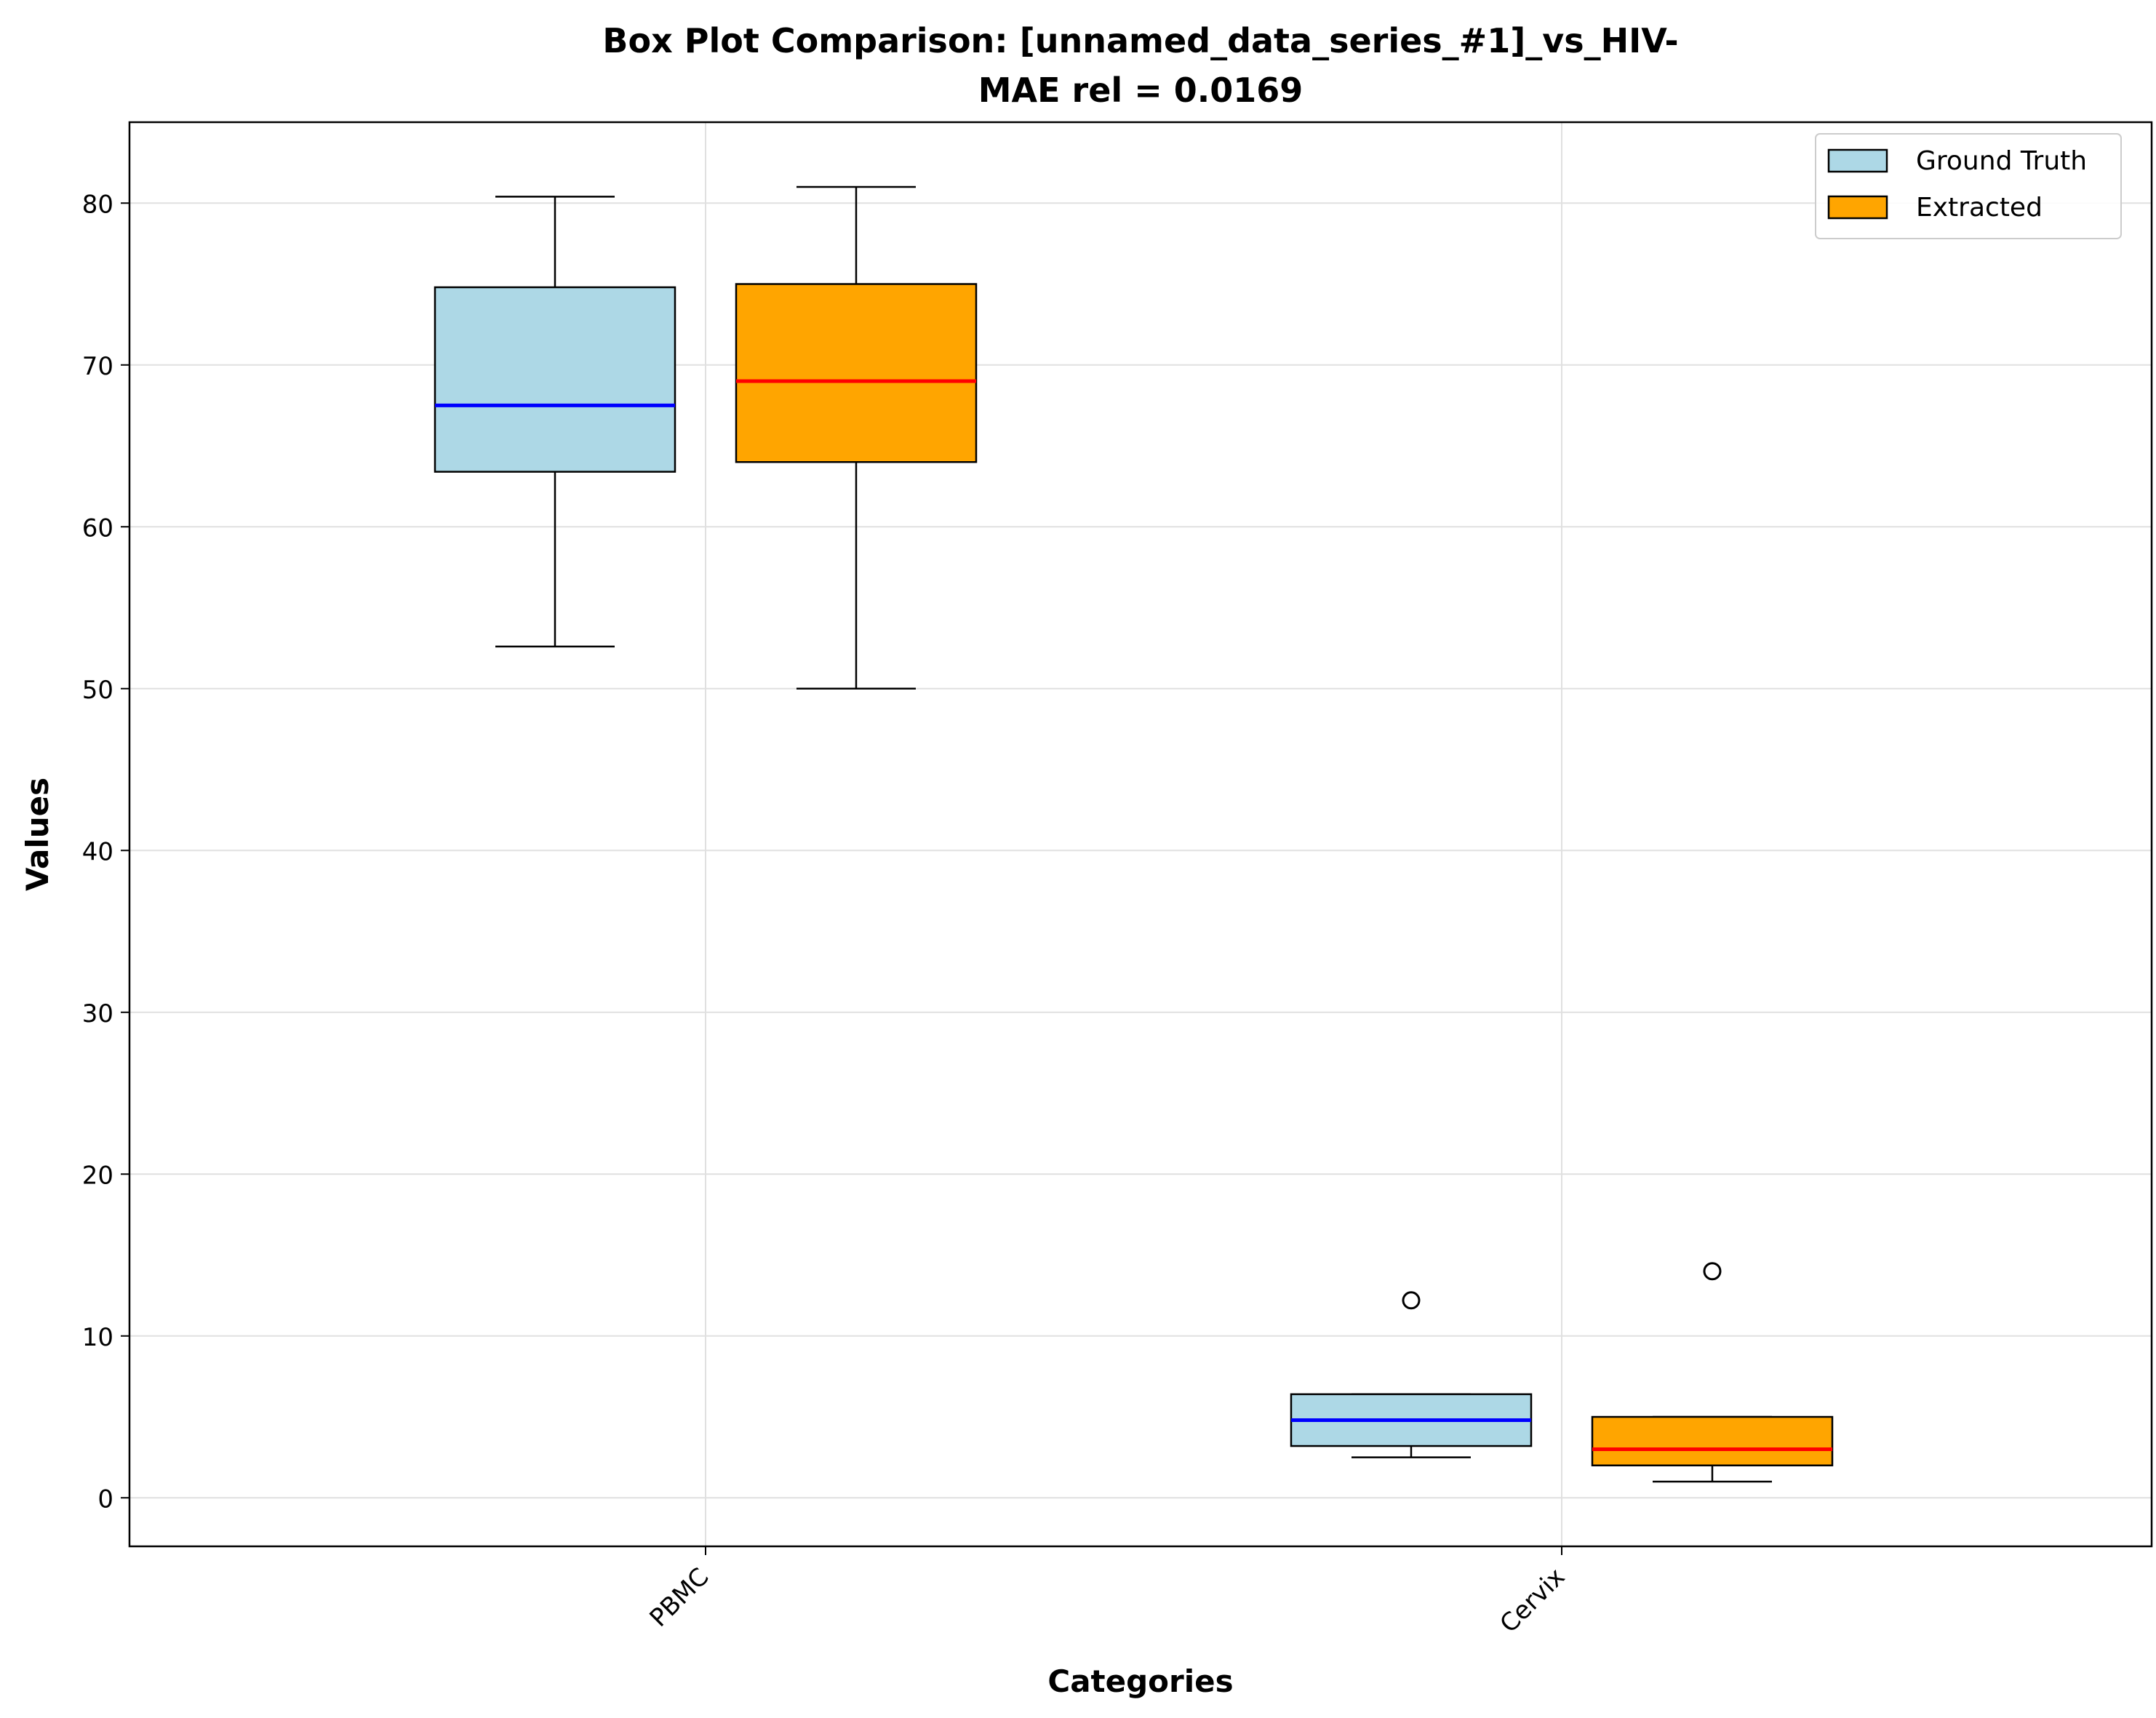  I want to click on legend-label: Ground Truth, so click(2002, 161).